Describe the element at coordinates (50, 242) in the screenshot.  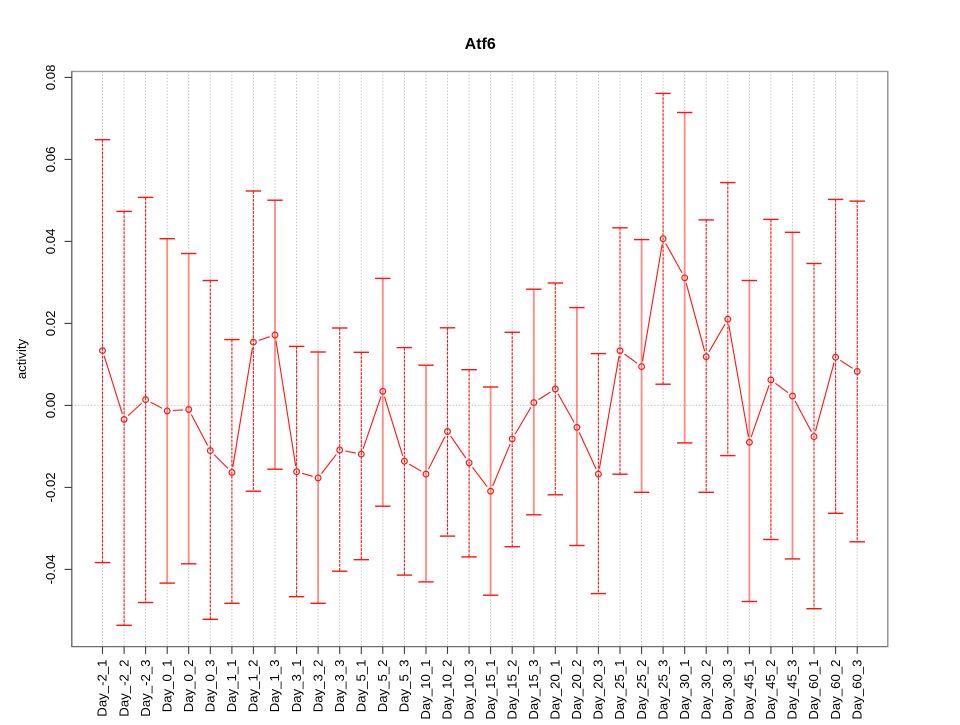
I see `svg-text: 0.04` at that location.